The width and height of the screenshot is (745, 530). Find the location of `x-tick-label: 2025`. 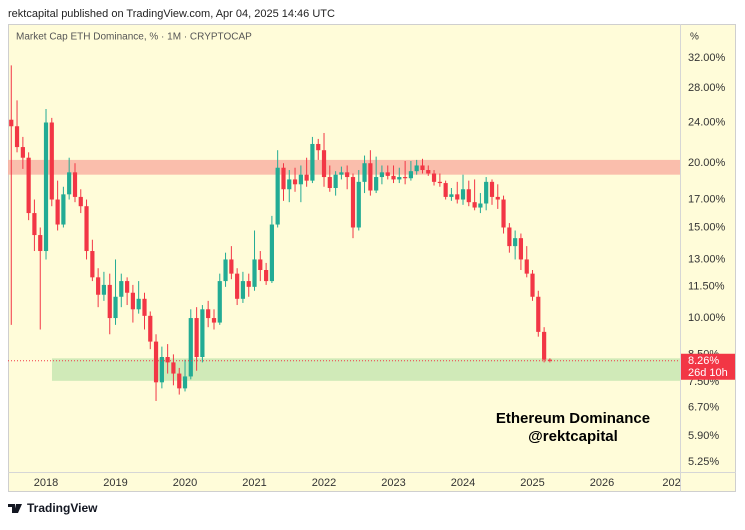

x-tick-label: 2025 is located at coordinates (532, 483).